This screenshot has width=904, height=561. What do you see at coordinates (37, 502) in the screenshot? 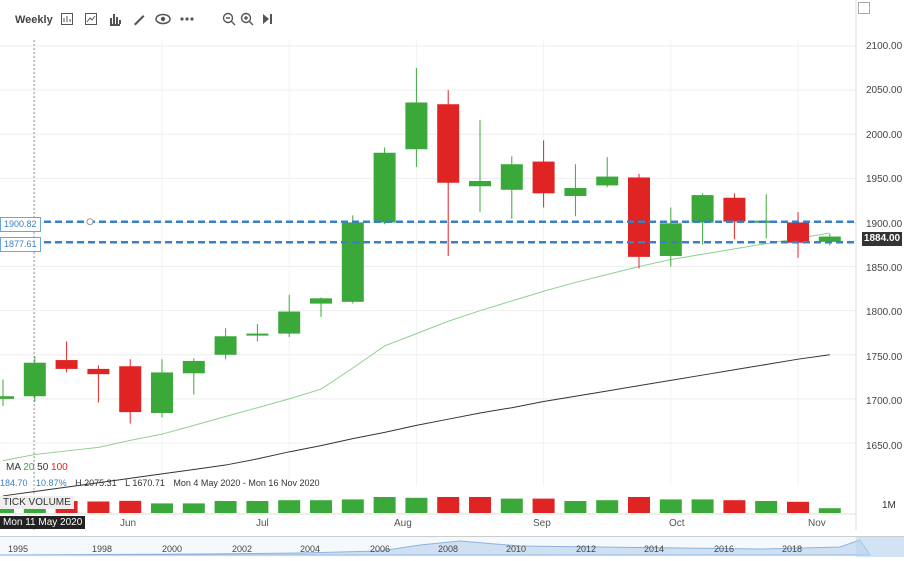
I see `tick-volume-label: TICK VOLUME` at bounding box center [37, 502].